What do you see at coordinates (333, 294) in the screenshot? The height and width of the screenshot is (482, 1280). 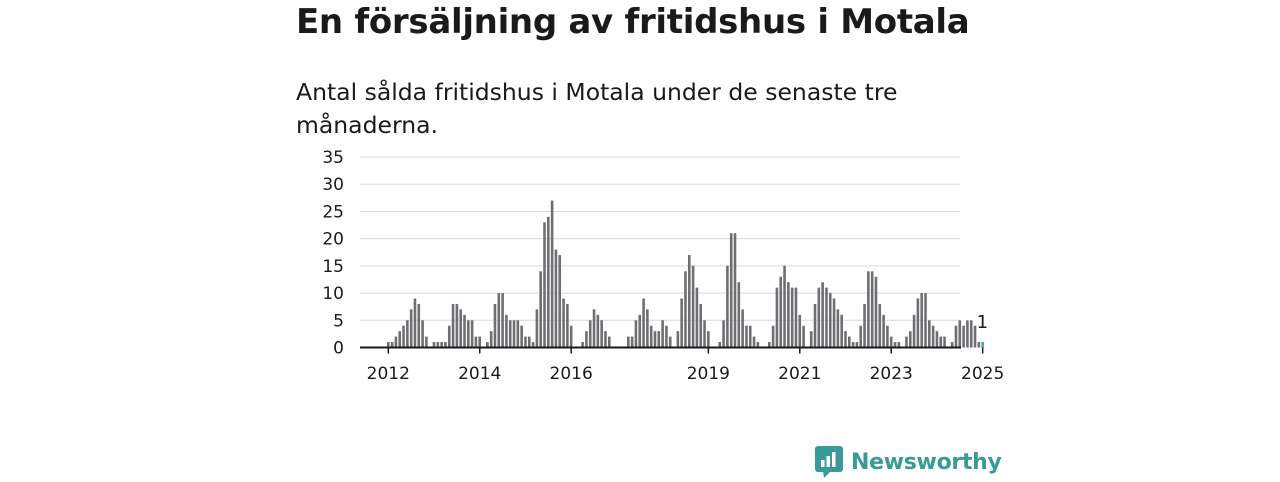 I see `y-tick-label: 10` at bounding box center [333, 294].